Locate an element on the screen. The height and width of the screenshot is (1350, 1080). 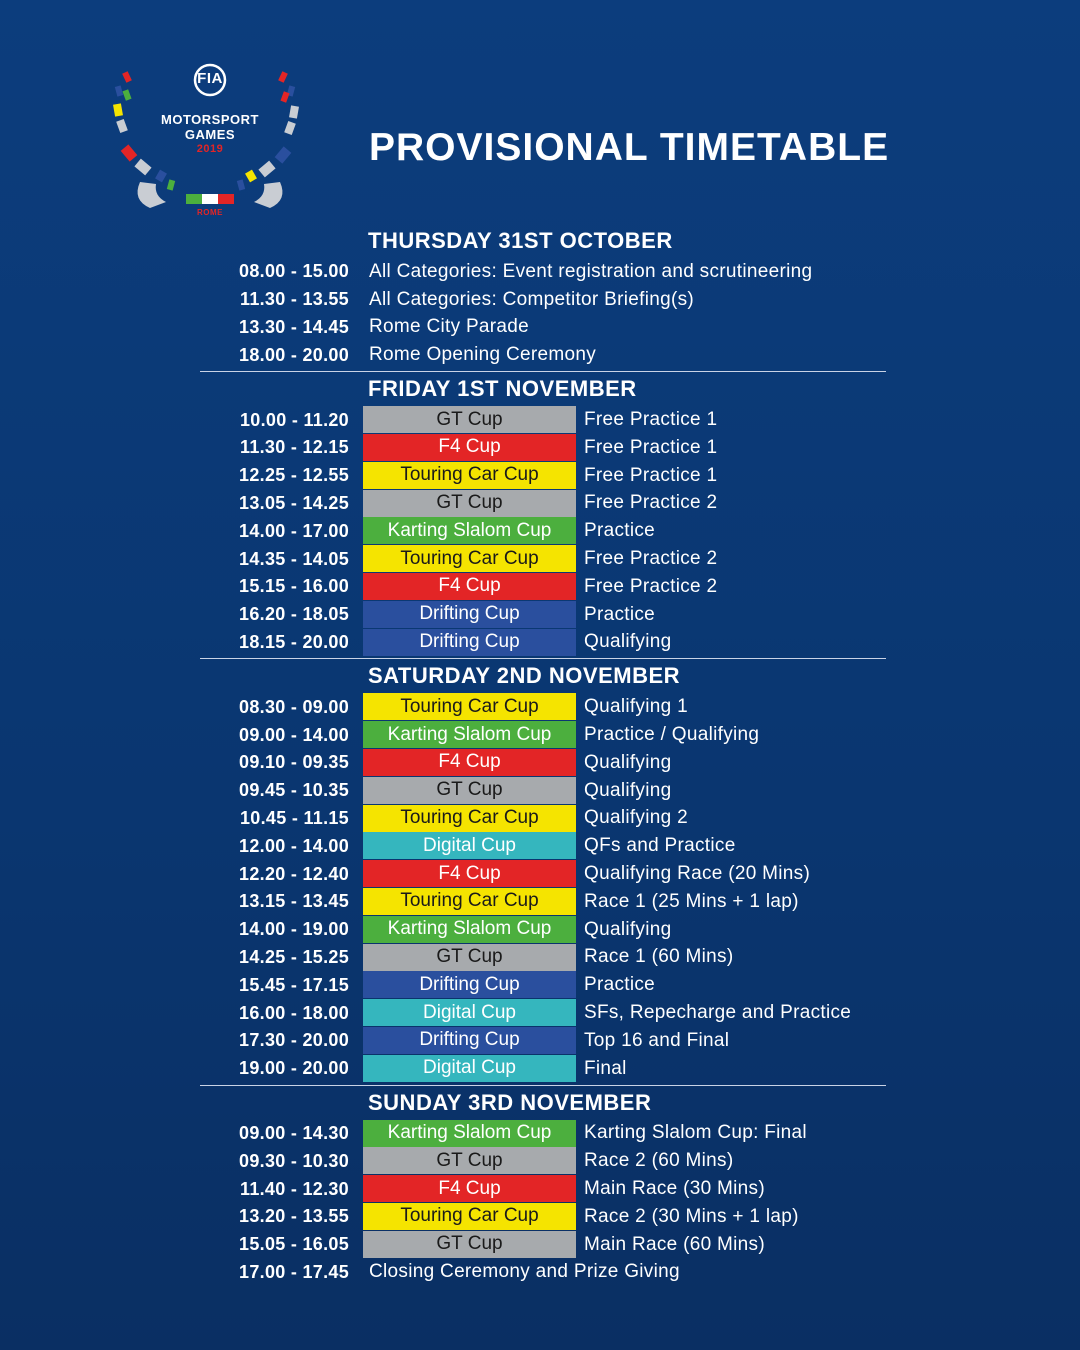
schedule-row: 18.00 - 20.00 Rome Opening Ceremony is located at coordinates (543, 355).